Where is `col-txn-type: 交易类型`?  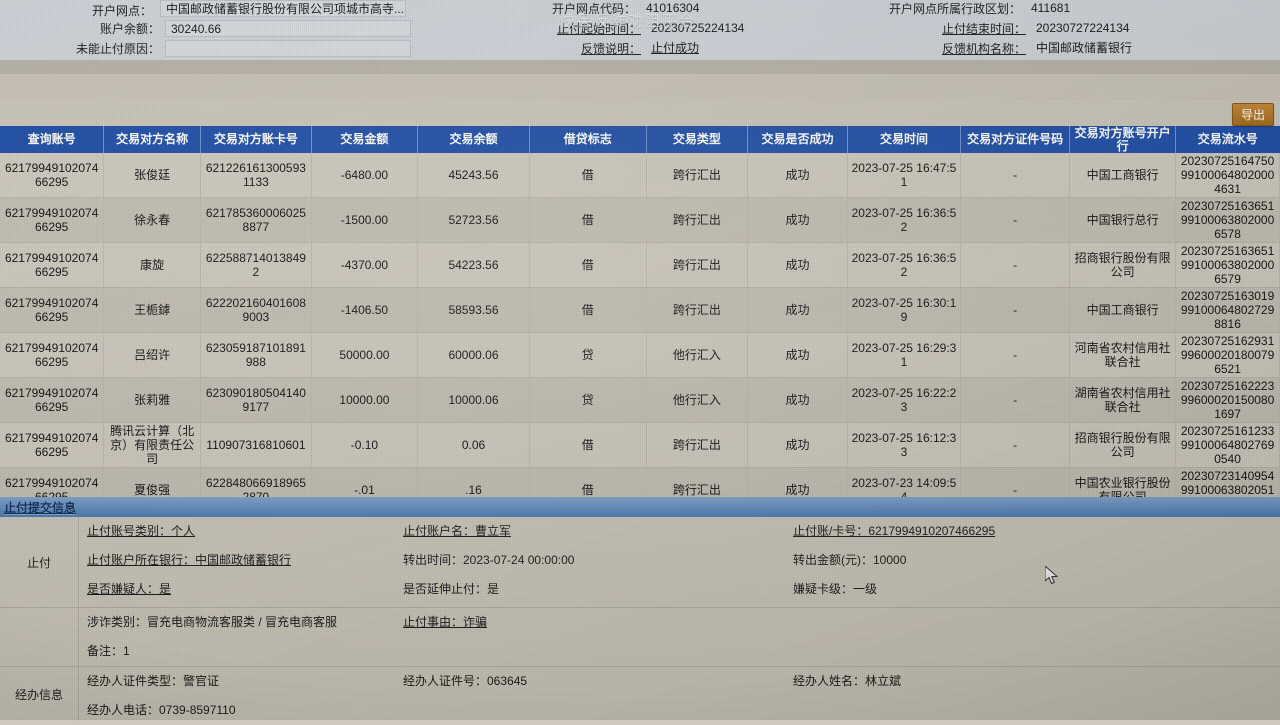
col-txn-type: 交易类型 is located at coordinates (697, 139).